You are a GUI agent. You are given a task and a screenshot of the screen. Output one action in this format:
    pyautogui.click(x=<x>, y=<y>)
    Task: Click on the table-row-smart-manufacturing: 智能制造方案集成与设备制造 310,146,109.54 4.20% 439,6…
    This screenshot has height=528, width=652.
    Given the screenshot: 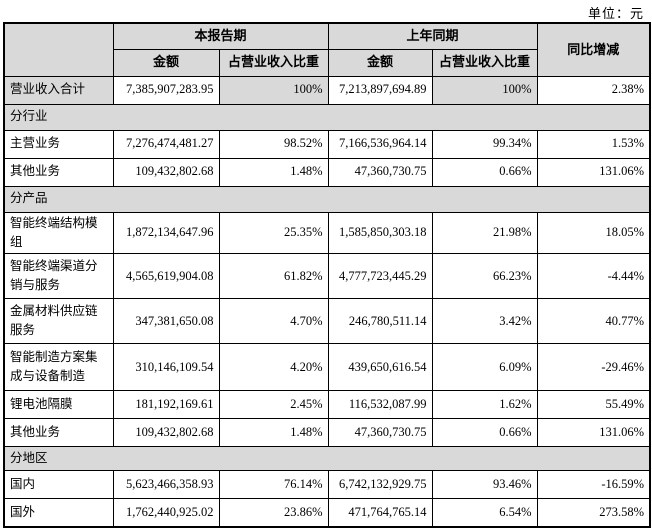 What is the action you would take?
    pyautogui.click(x=327, y=367)
    